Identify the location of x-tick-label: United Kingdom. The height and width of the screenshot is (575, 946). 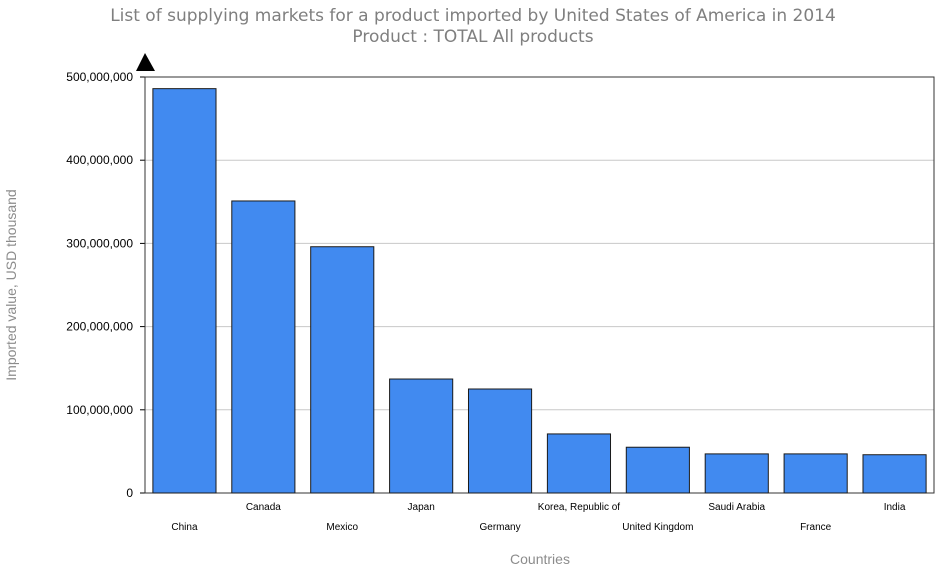
(657, 527).